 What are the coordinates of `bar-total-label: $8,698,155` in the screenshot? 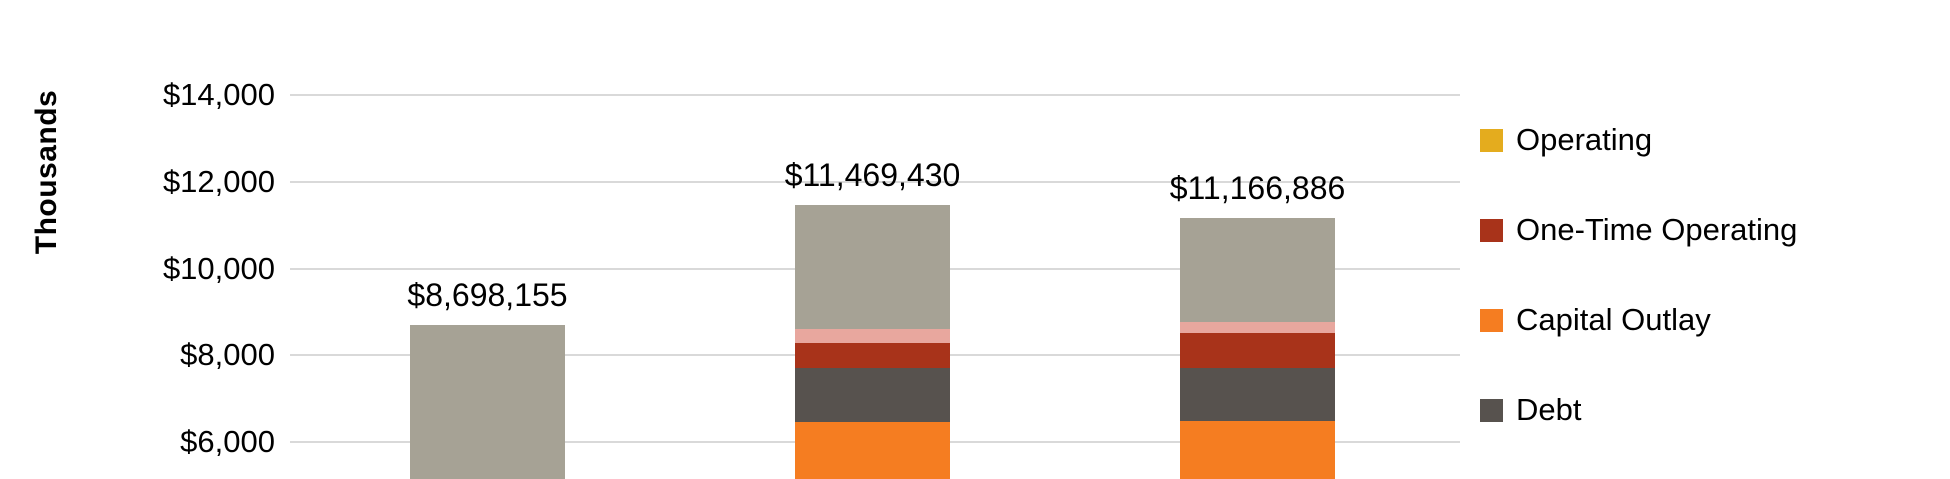 It's located at (487, 294).